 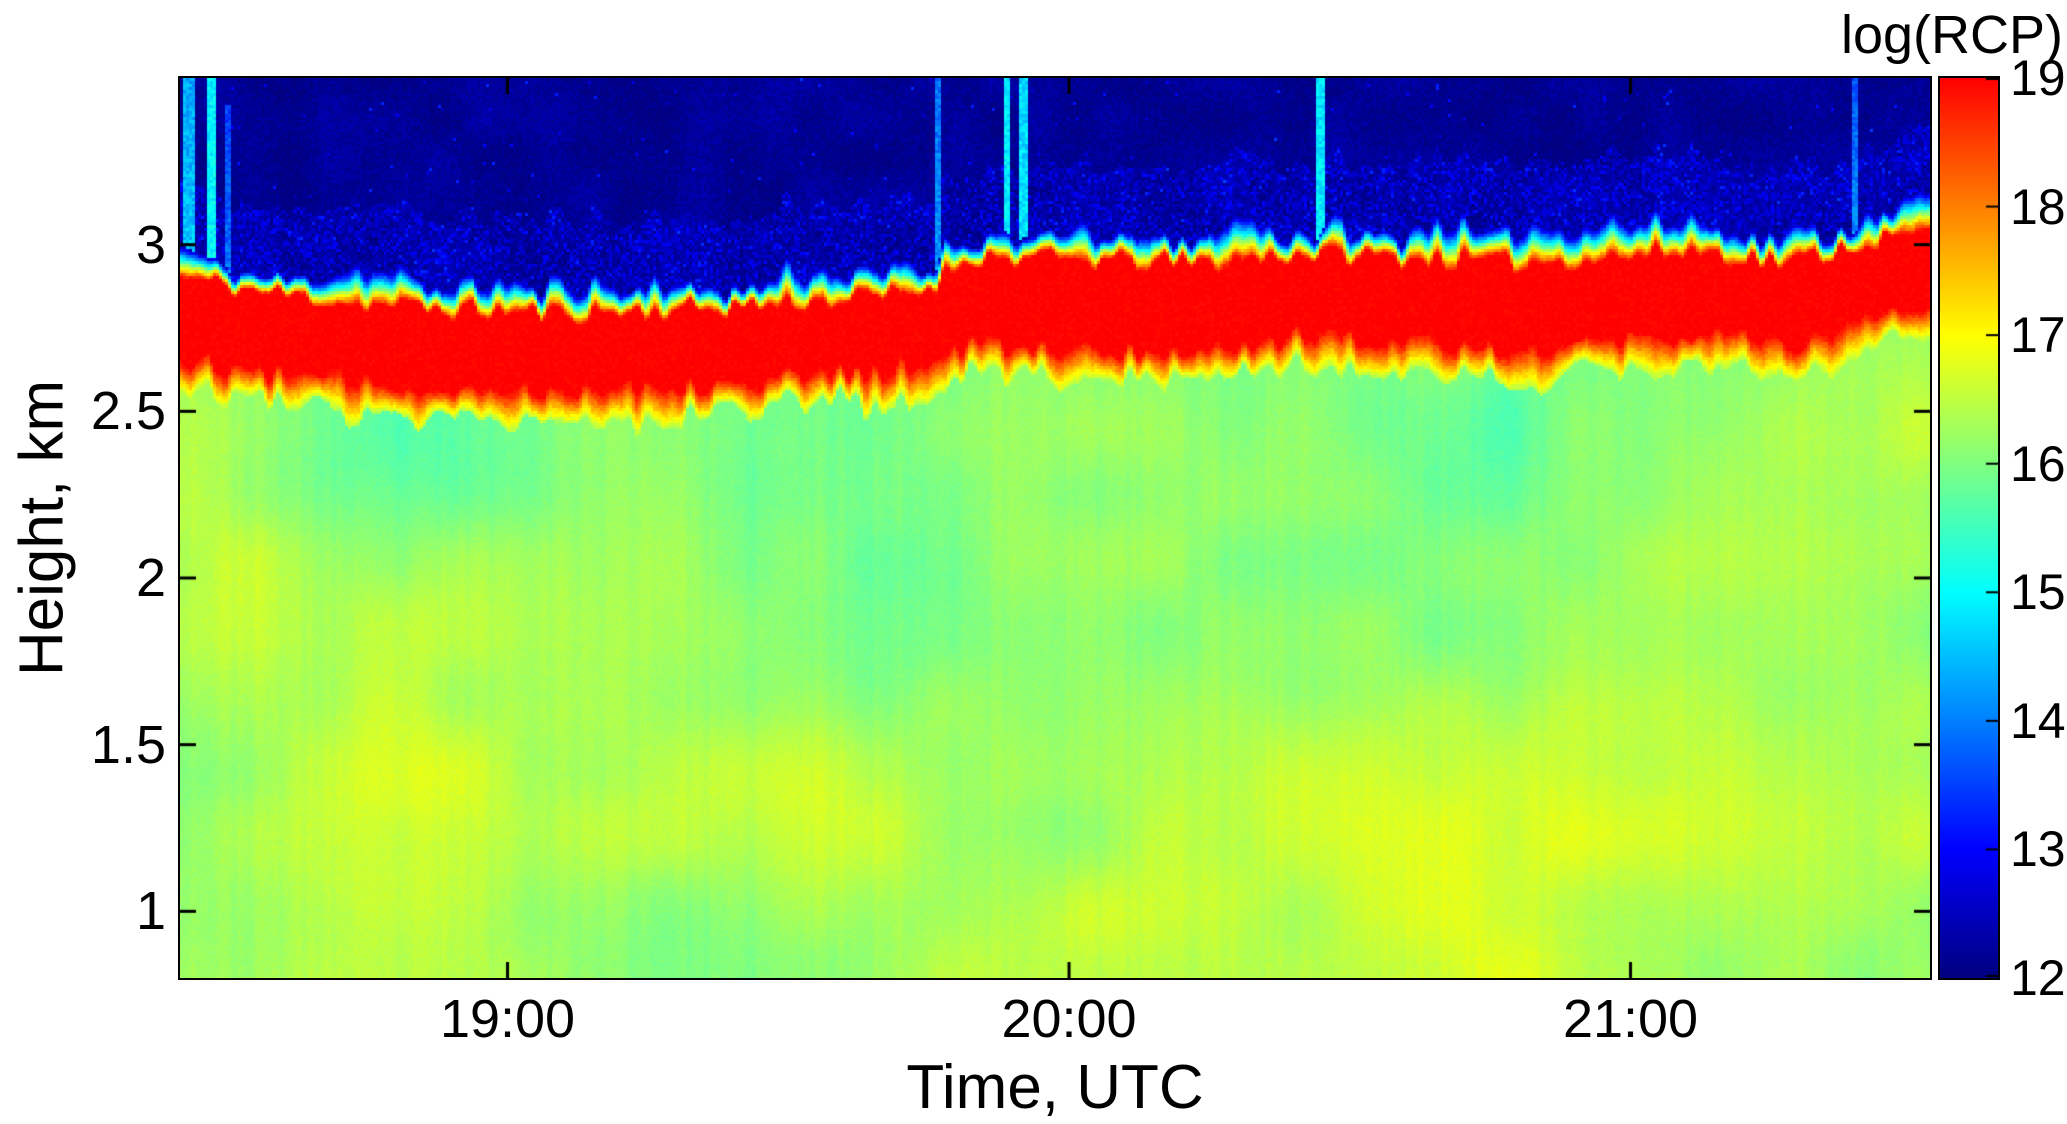 I want to click on x-tick-label: 19:00, so click(x=507, y=1019).